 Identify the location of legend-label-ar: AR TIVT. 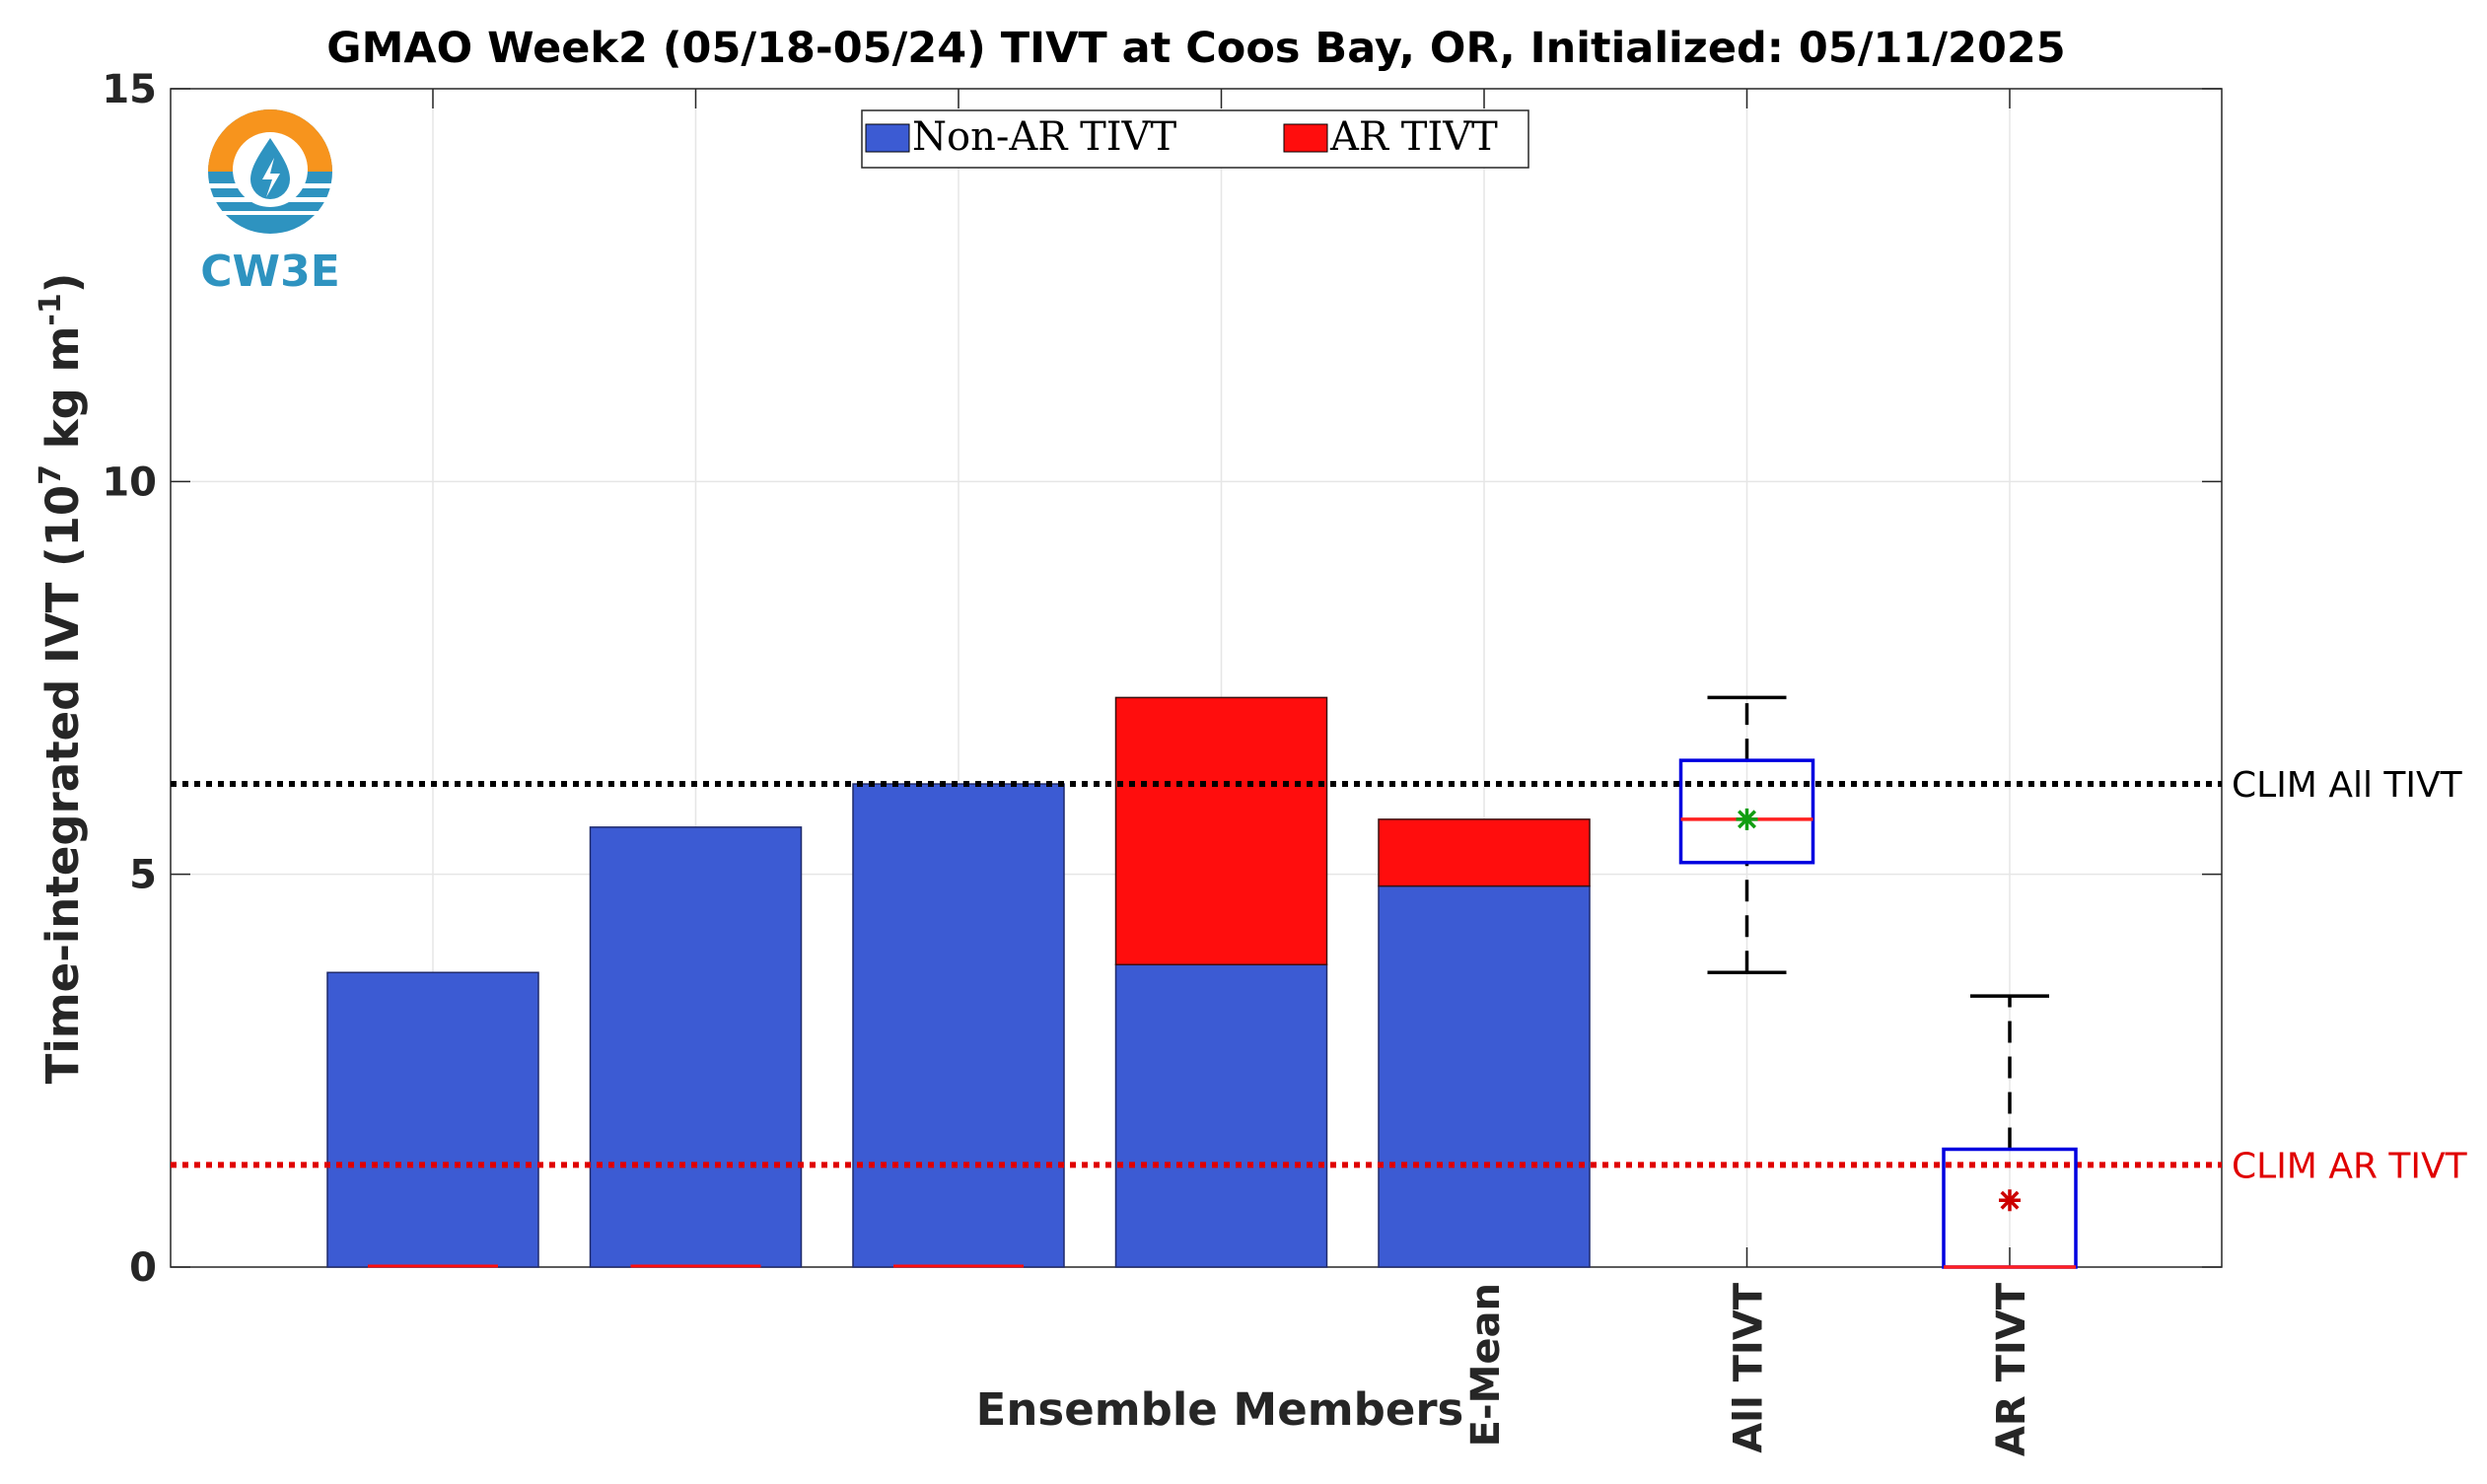
(1413, 137).